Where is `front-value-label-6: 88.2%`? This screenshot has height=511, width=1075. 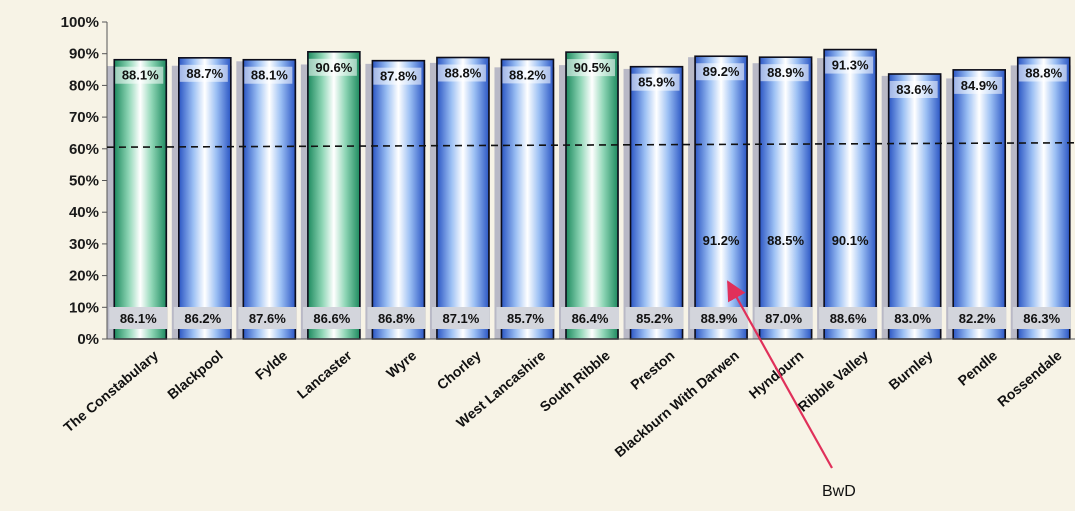
front-value-label-6: 88.2% is located at coordinates (527, 74).